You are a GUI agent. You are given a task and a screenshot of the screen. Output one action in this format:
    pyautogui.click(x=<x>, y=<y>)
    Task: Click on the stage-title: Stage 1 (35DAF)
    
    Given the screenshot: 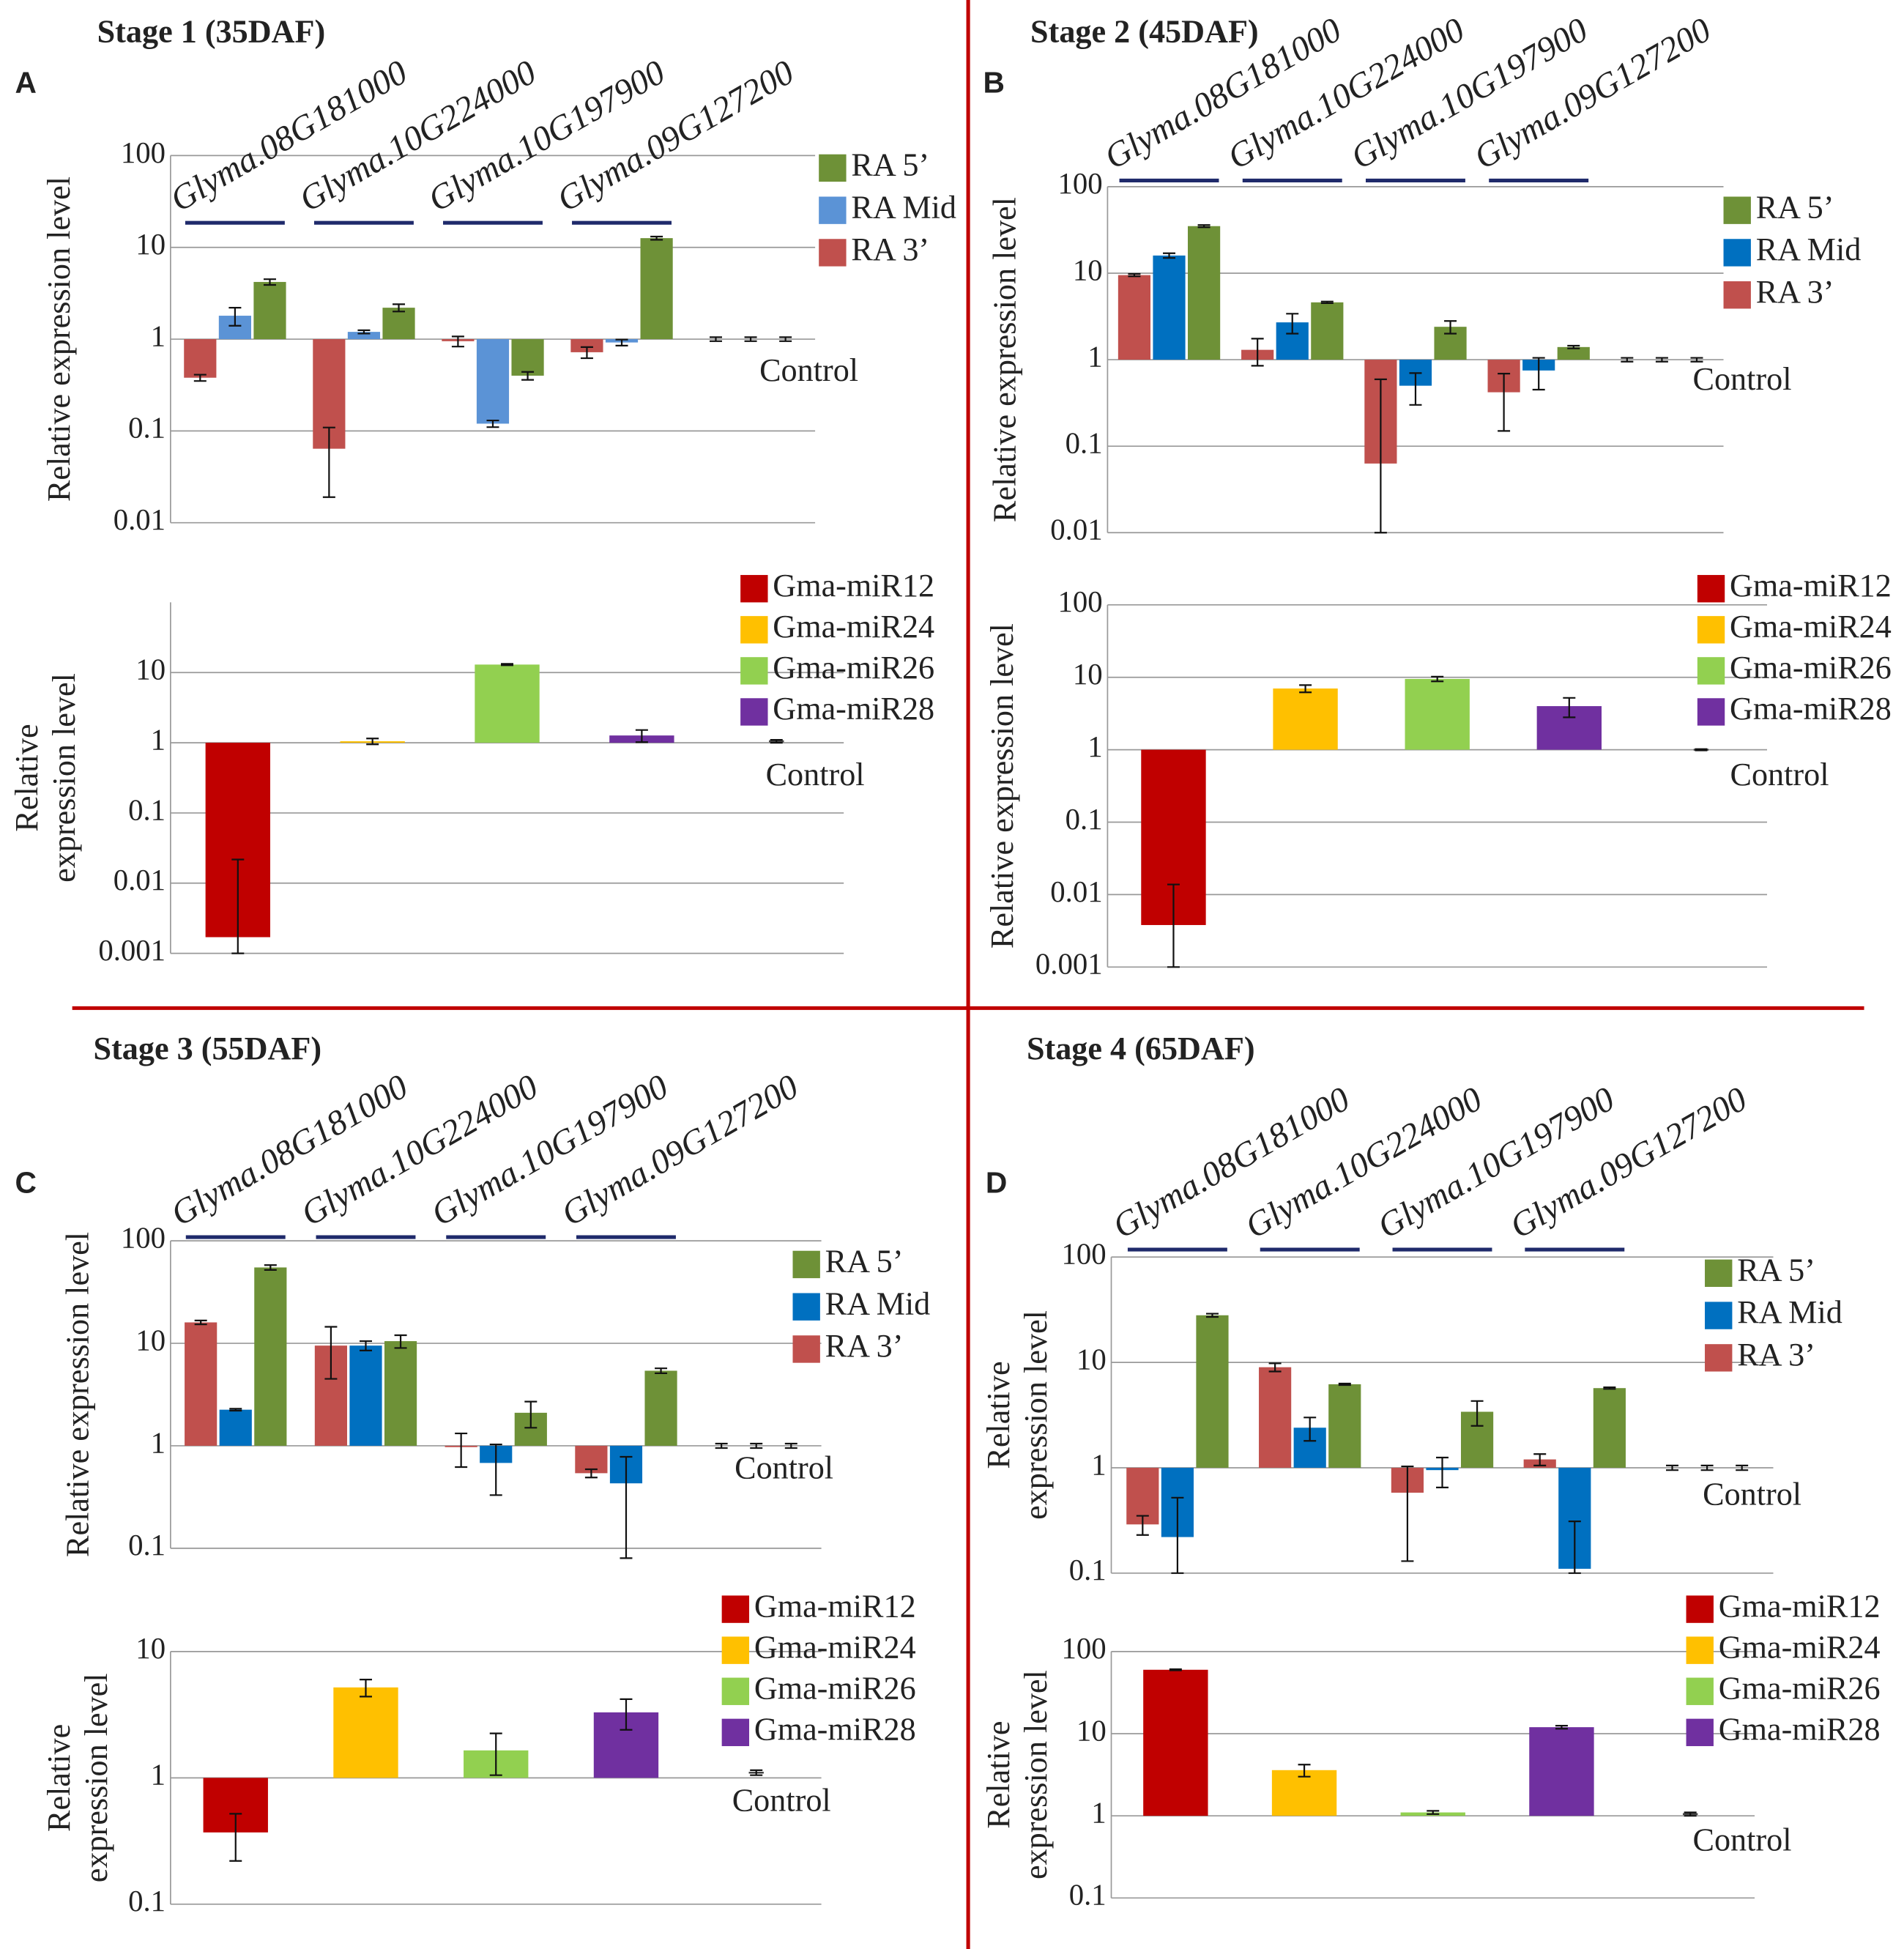 What is the action you would take?
    pyautogui.click(x=212, y=32)
    